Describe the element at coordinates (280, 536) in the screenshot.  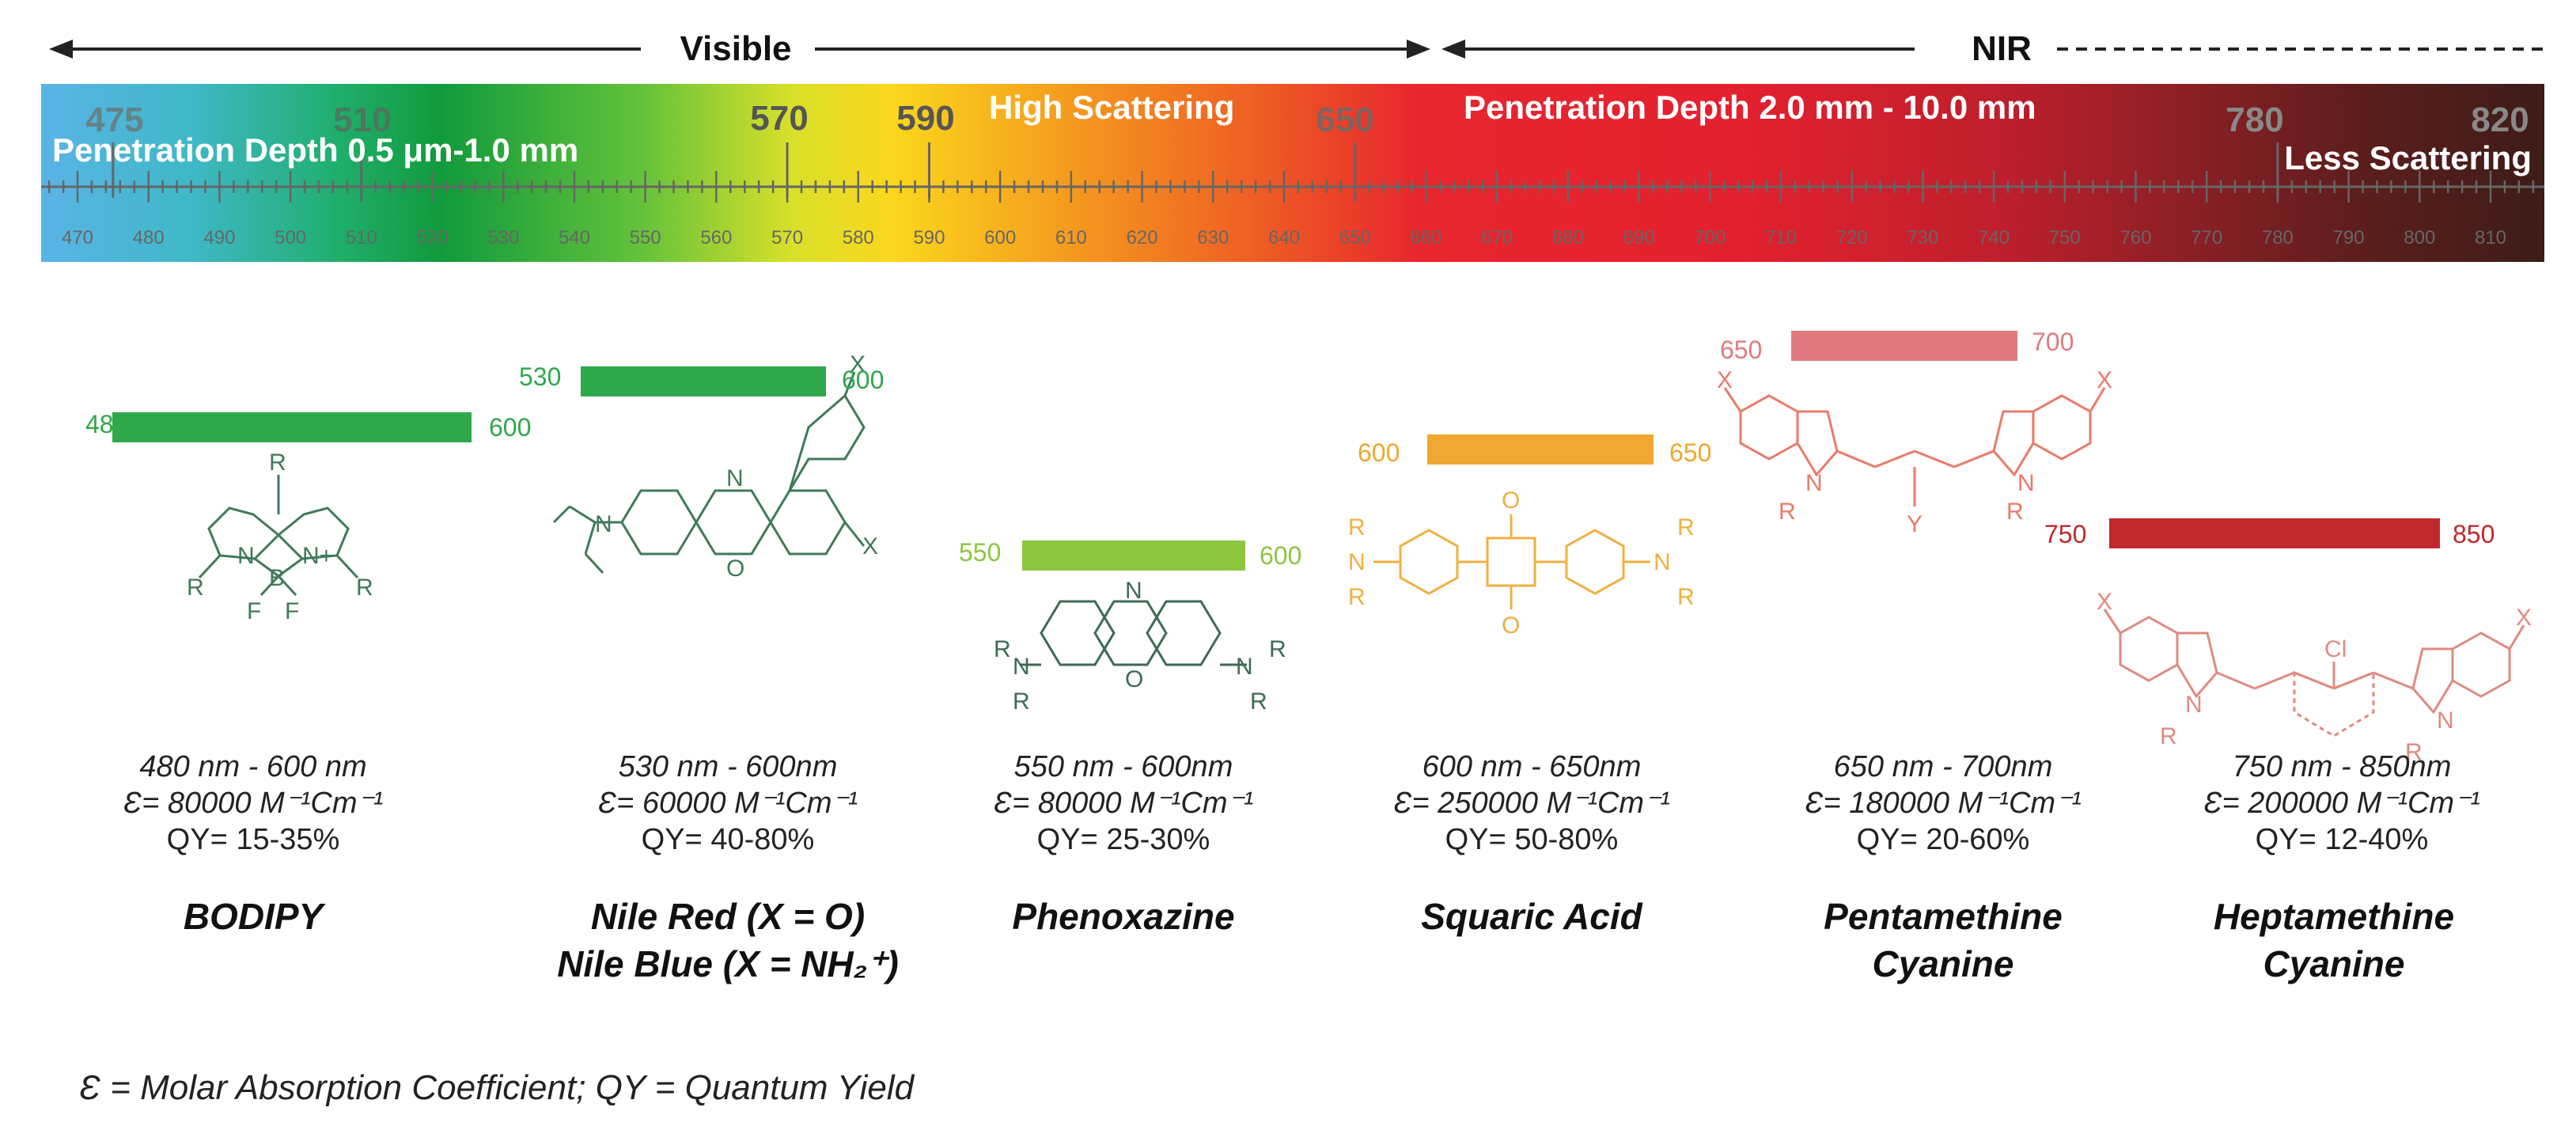
I see `bodipy-labels: R R R N N+ B F F` at that location.